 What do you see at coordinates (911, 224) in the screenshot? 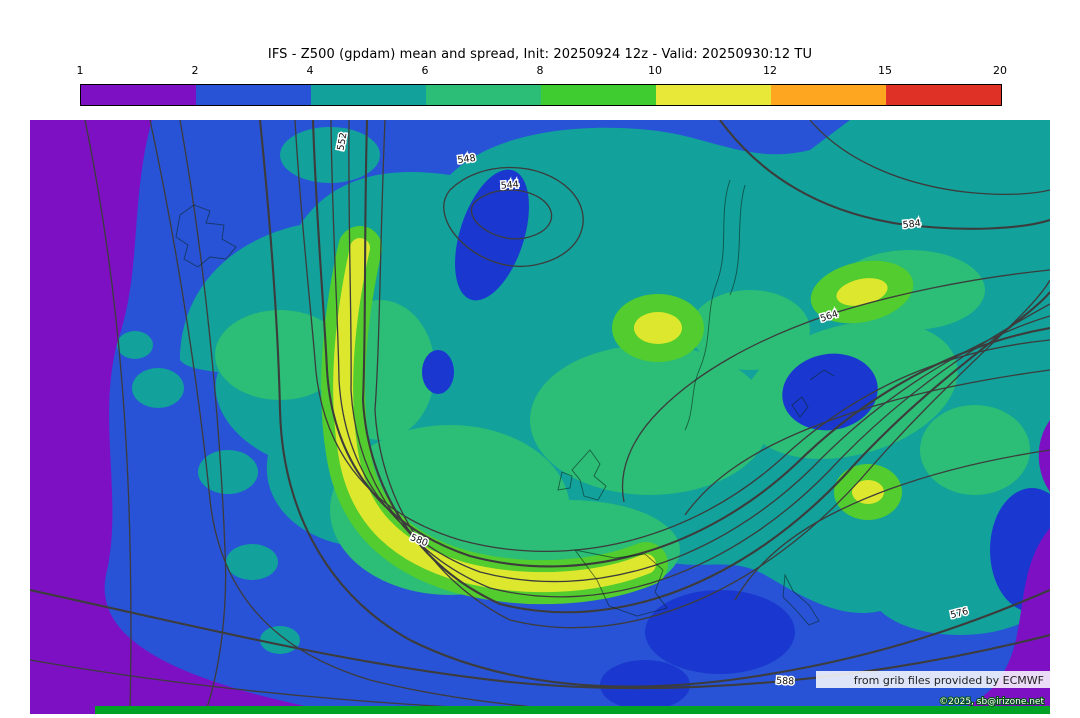
I see `contour-label: 584` at bounding box center [911, 224].